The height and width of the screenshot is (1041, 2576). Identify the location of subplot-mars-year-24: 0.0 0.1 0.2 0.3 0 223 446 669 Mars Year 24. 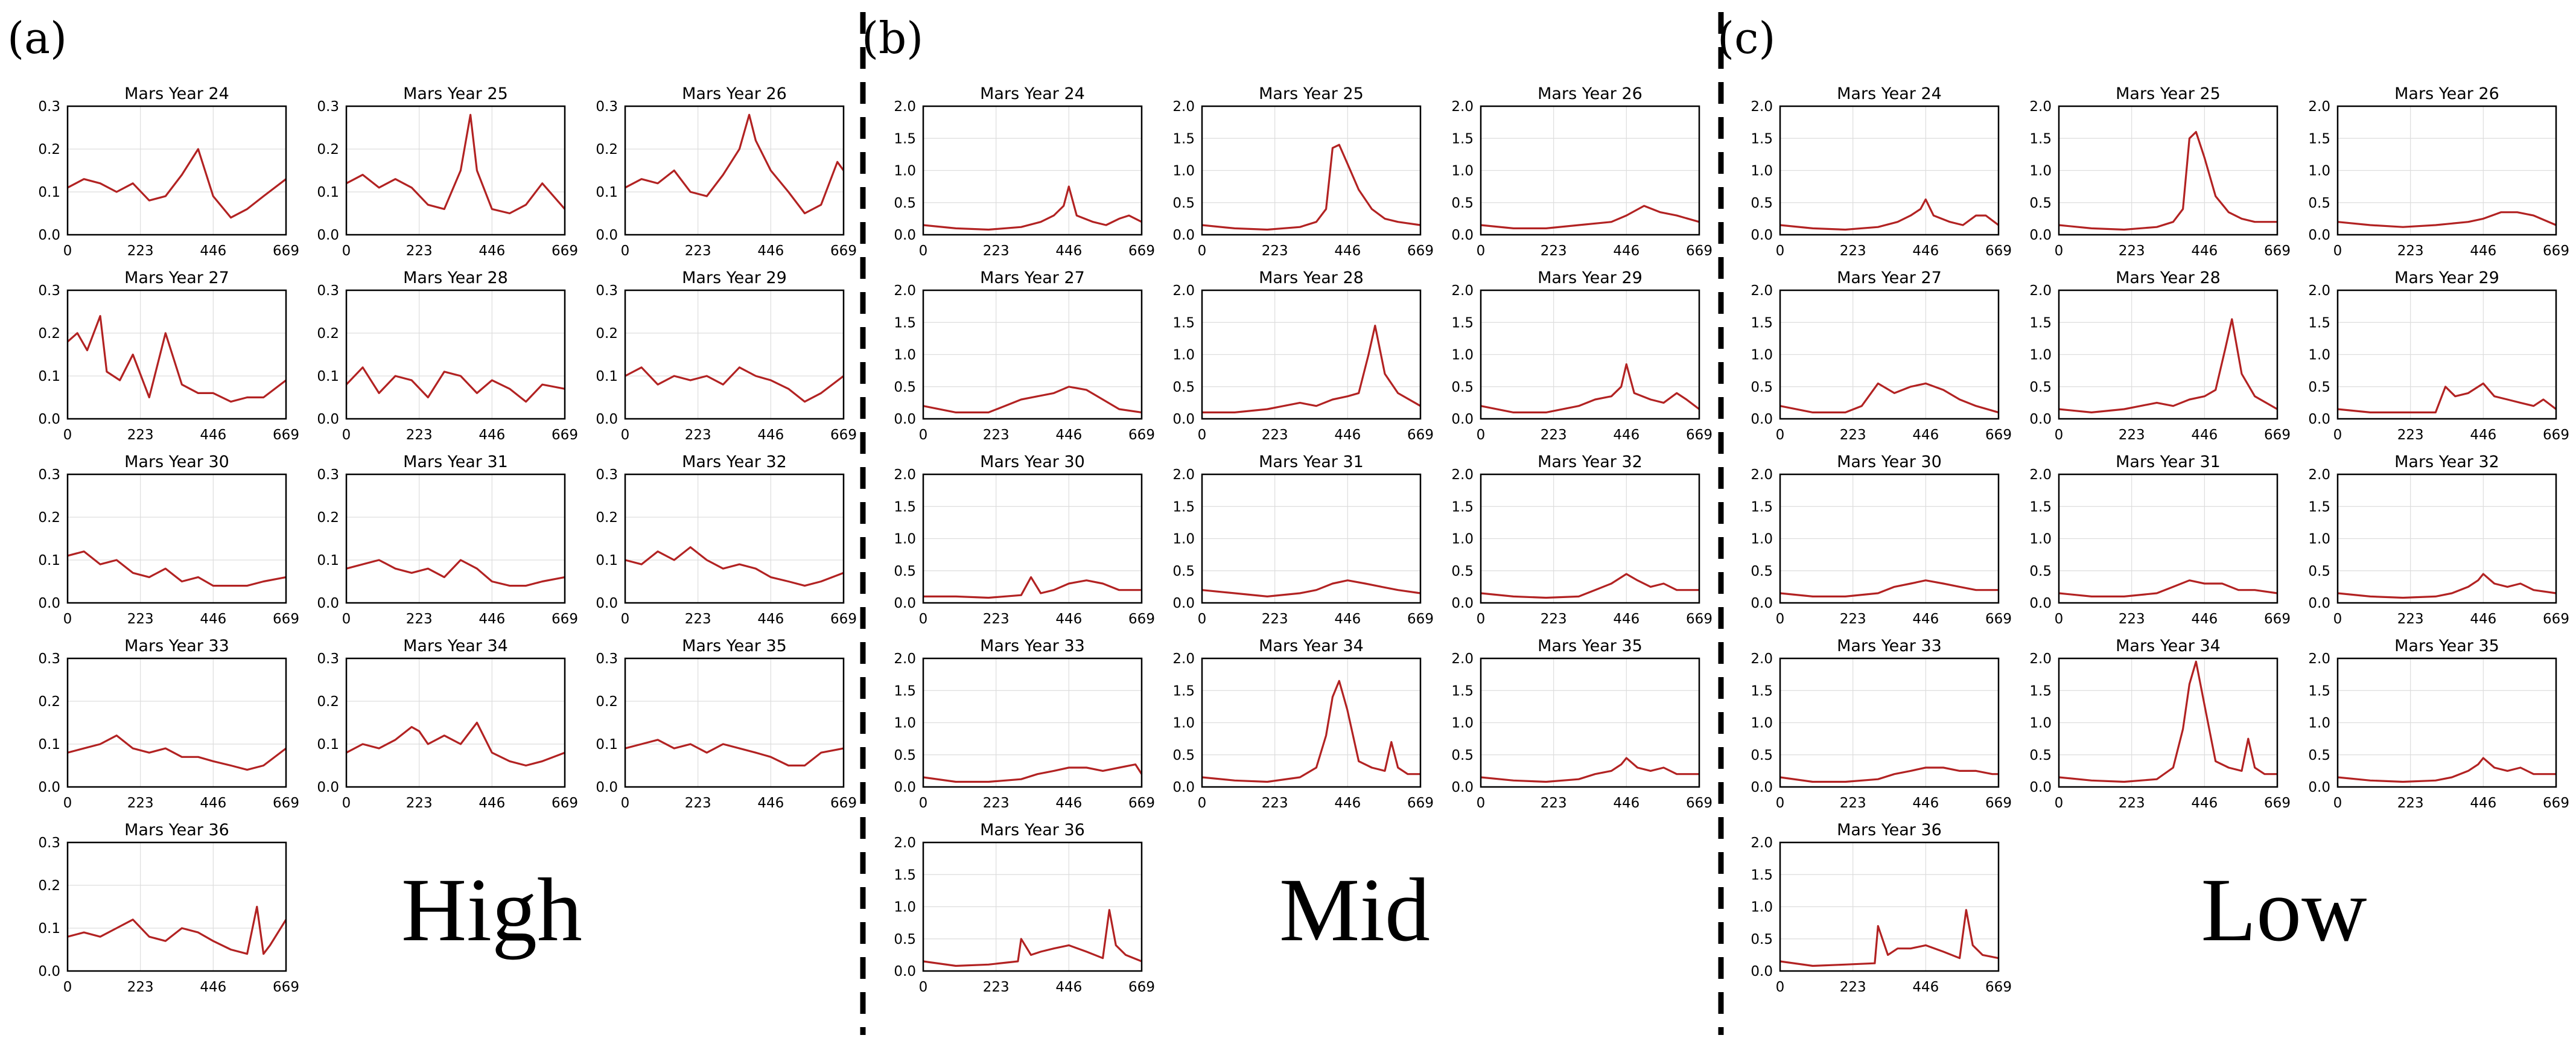
(168, 172).